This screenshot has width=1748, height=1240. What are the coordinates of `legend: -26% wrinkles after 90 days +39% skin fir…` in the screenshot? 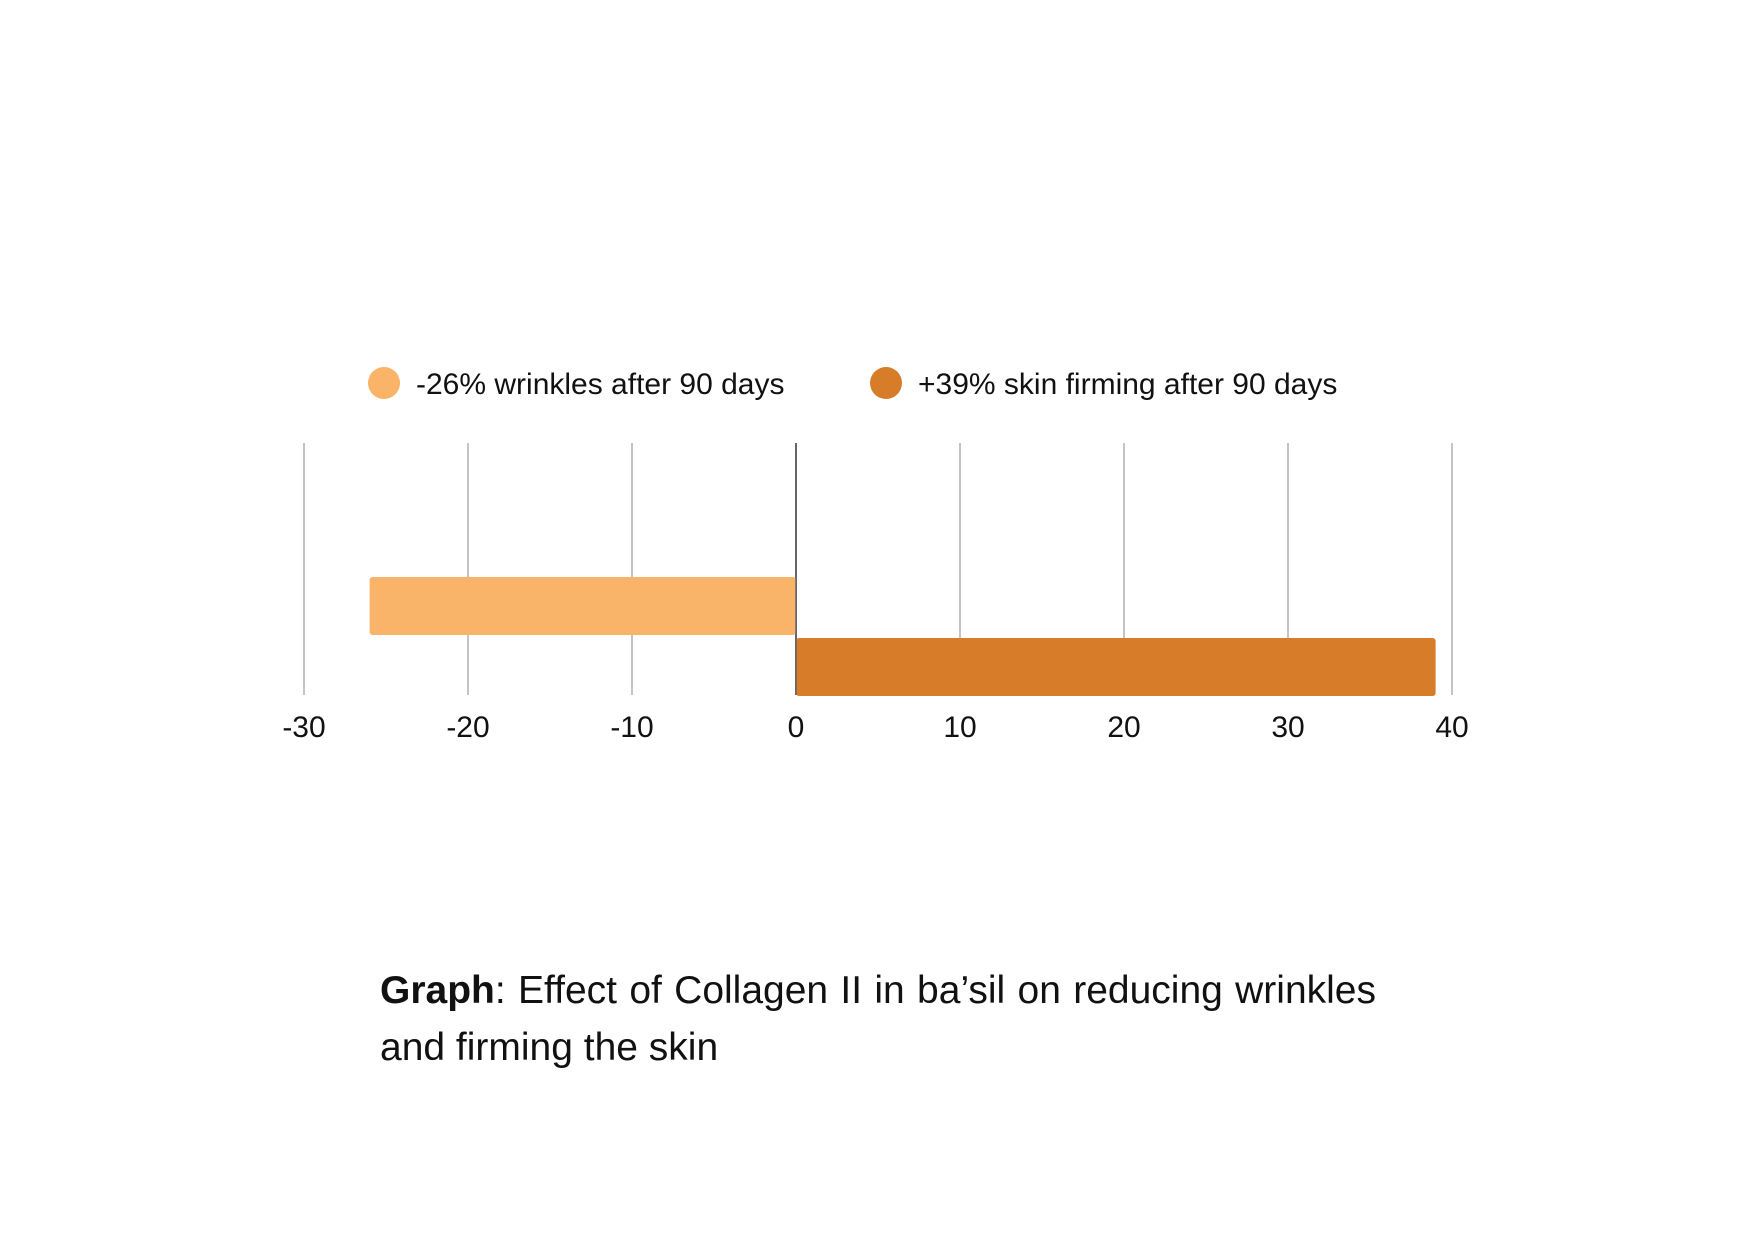 It's located at (852, 384).